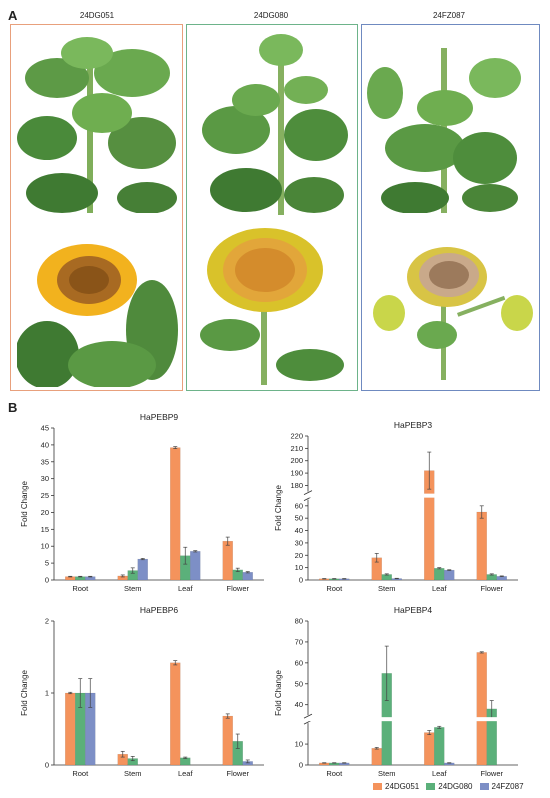 Image resolution: width=550 pixels, height=798 pixels. Describe the element at coordinates (271, 15) in the screenshot. I see `column-title-24dg080: 24DG080` at that location.